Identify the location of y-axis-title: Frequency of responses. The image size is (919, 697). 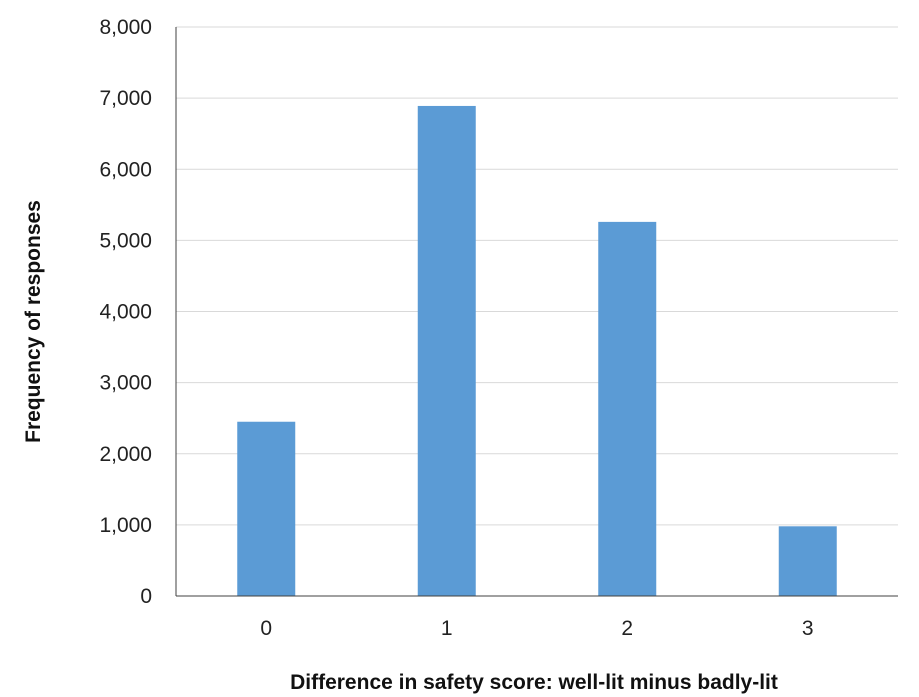
(33, 321).